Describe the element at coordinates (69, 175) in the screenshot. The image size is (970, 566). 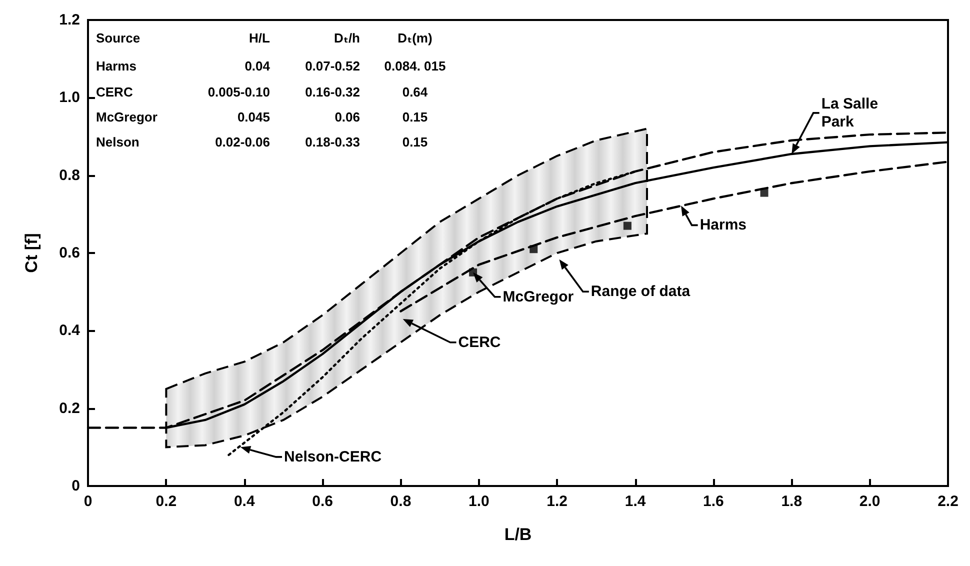
I see `y-tick-label: 0.8` at that location.